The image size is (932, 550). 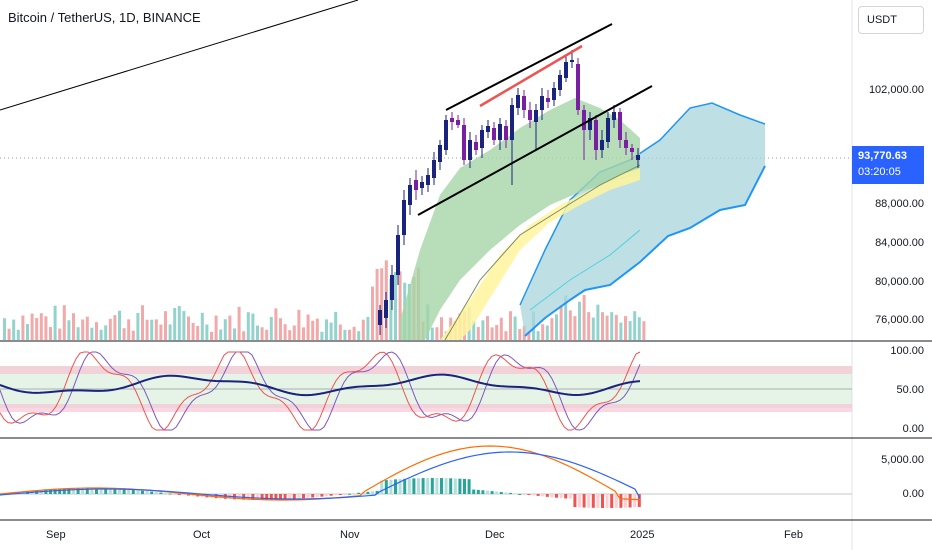 What do you see at coordinates (910, 390) in the screenshot?
I see `stoch-tick-label: 50.00` at bounding box center [910, 390].